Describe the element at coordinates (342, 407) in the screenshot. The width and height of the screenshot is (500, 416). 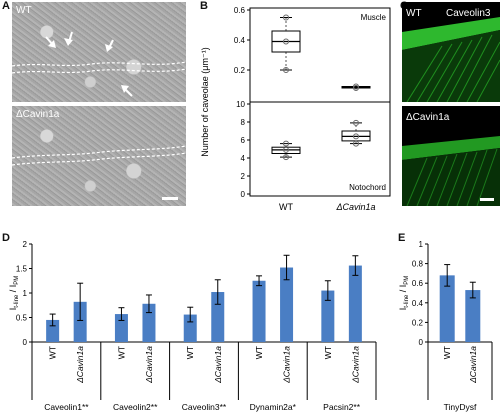
I see `group-label: Pacsin2**` at that location.